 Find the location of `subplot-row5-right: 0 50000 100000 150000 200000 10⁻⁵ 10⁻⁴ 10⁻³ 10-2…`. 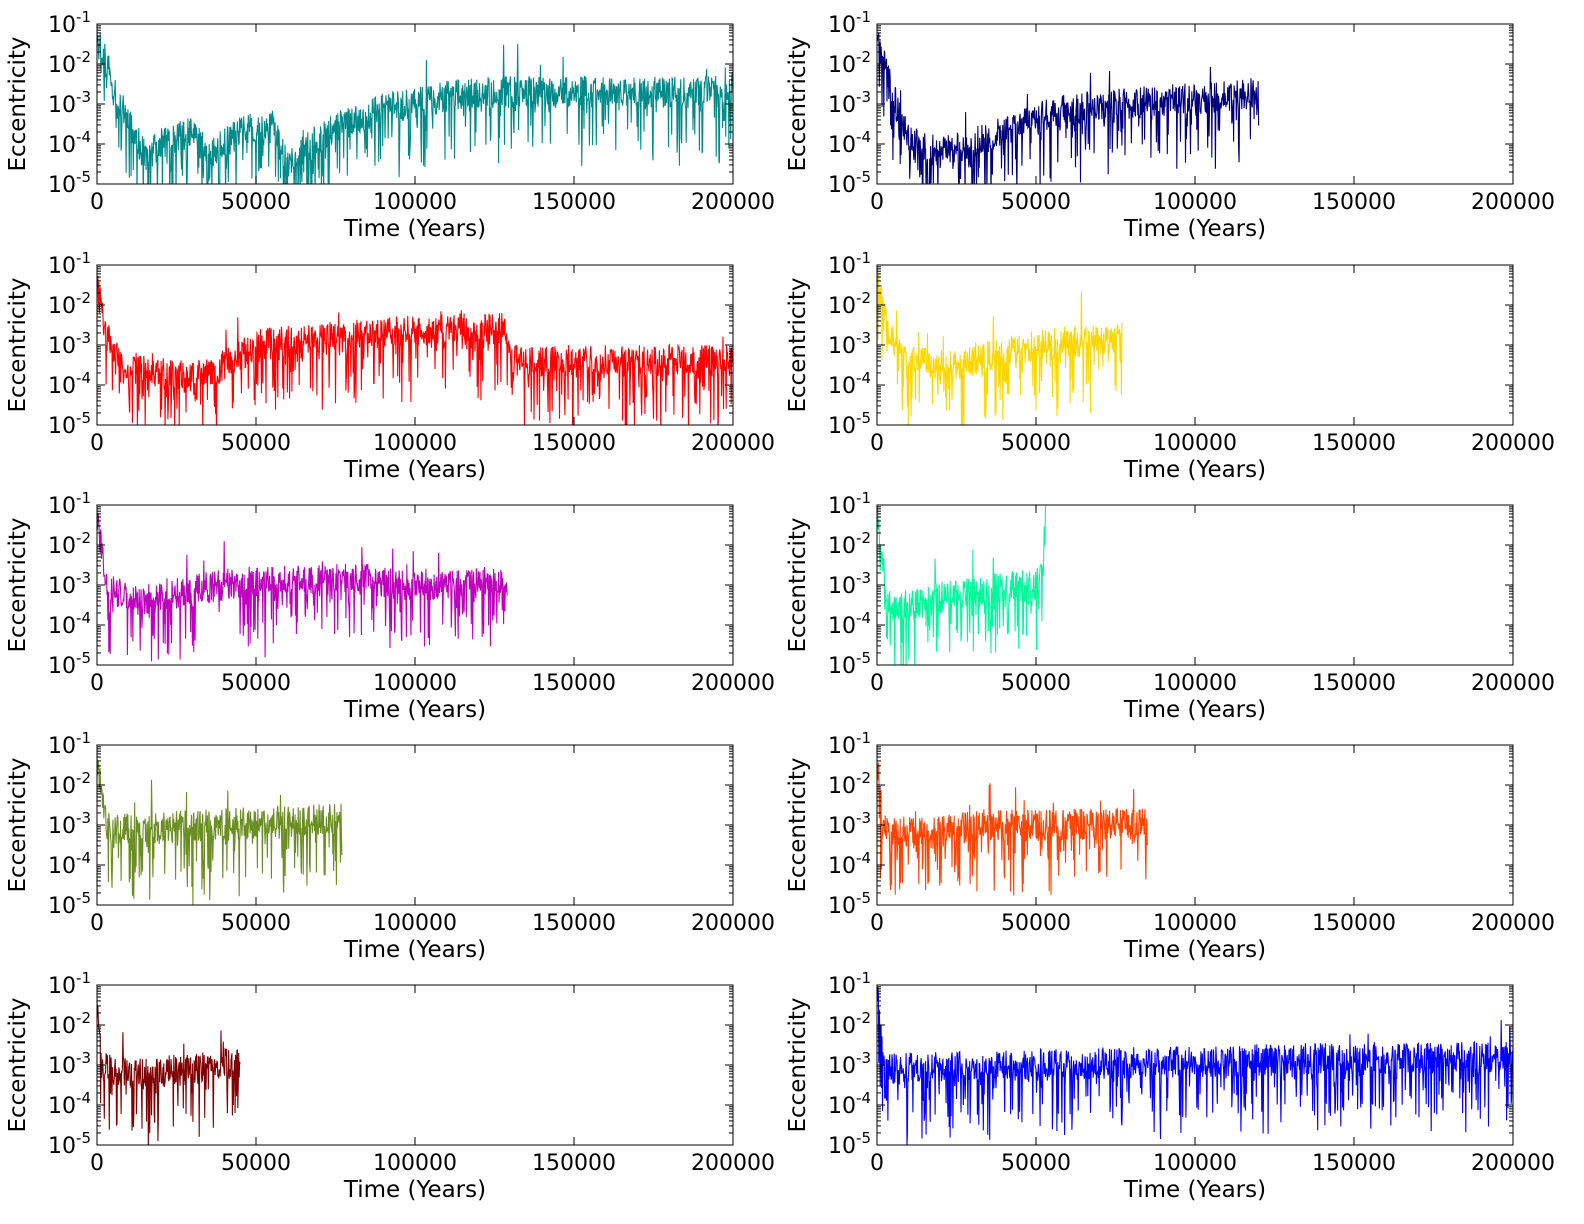

subplot-row5-right: 0 50000 100000 150000 200000 10⁻⁵ 10⁻⁴ 10⁻³ 10-2… is located at coordinates (1170, 1086).